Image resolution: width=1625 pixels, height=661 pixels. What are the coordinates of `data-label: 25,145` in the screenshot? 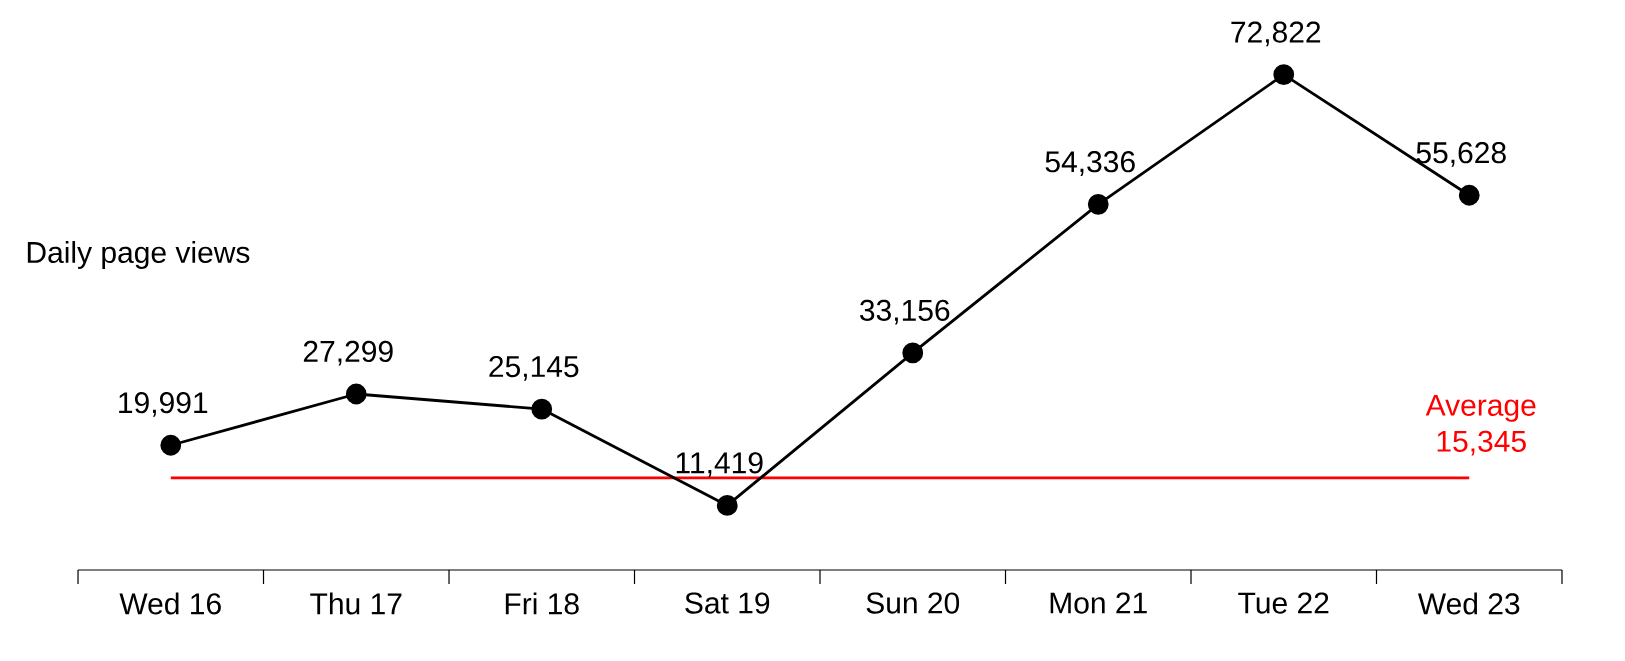 It's located at (534, 368).